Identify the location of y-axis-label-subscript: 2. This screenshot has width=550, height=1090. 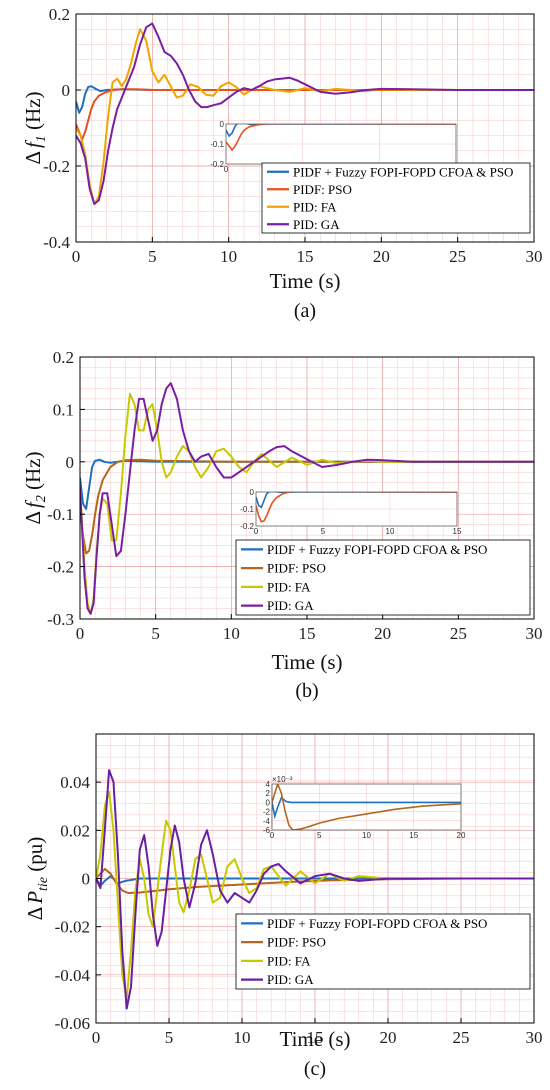
(41, 498).